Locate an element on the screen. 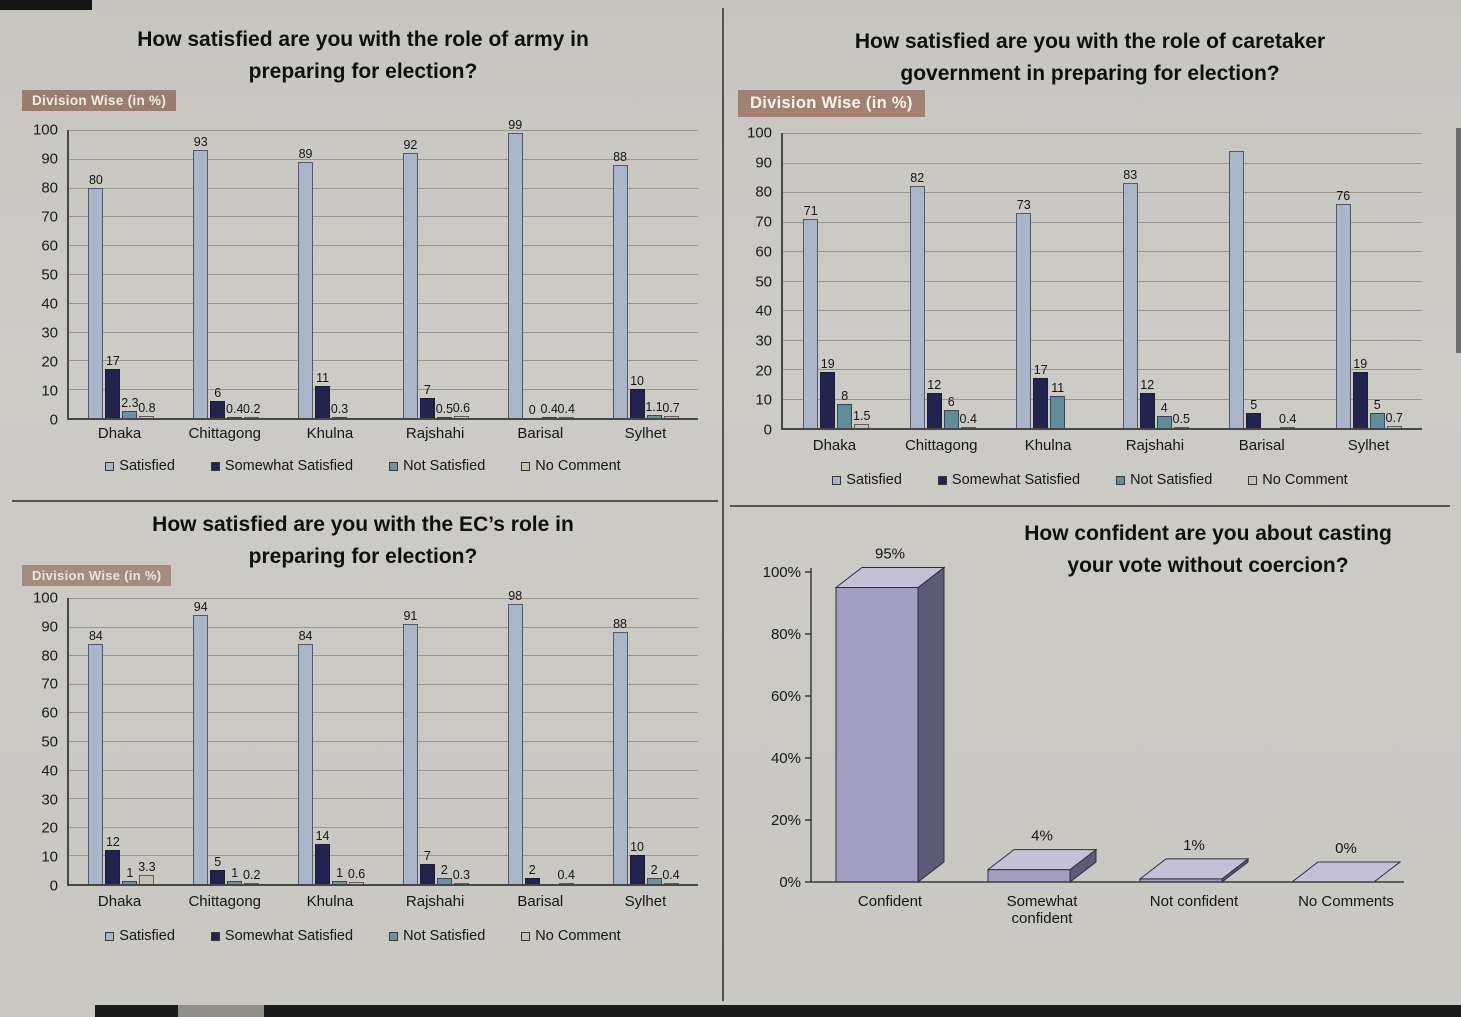  bar-slot: 5 is located at coordinates (1254, 280).